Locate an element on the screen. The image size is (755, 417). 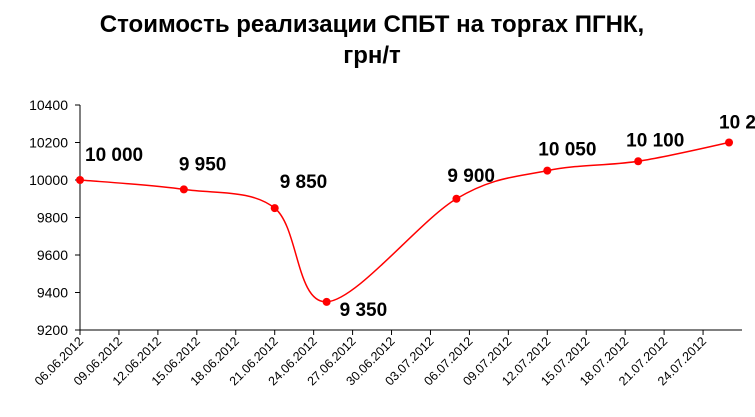
y-tick-label: 10200 is located at coordinates (48, 143).